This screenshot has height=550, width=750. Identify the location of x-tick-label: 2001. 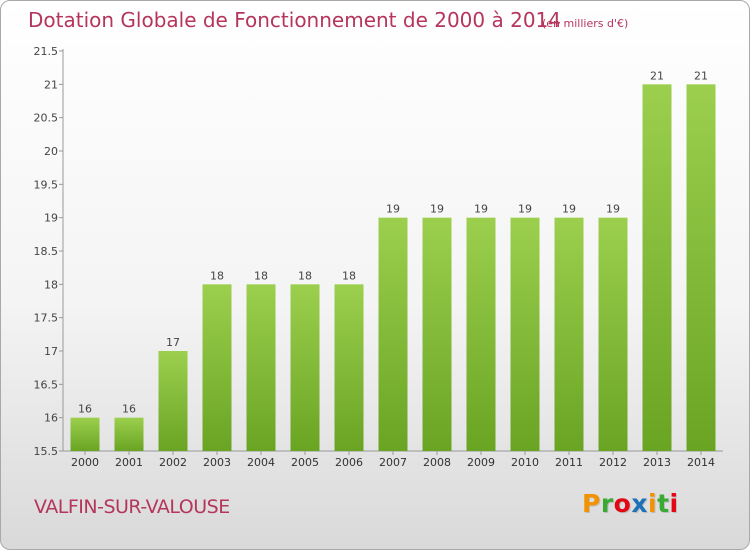
(129, 462).